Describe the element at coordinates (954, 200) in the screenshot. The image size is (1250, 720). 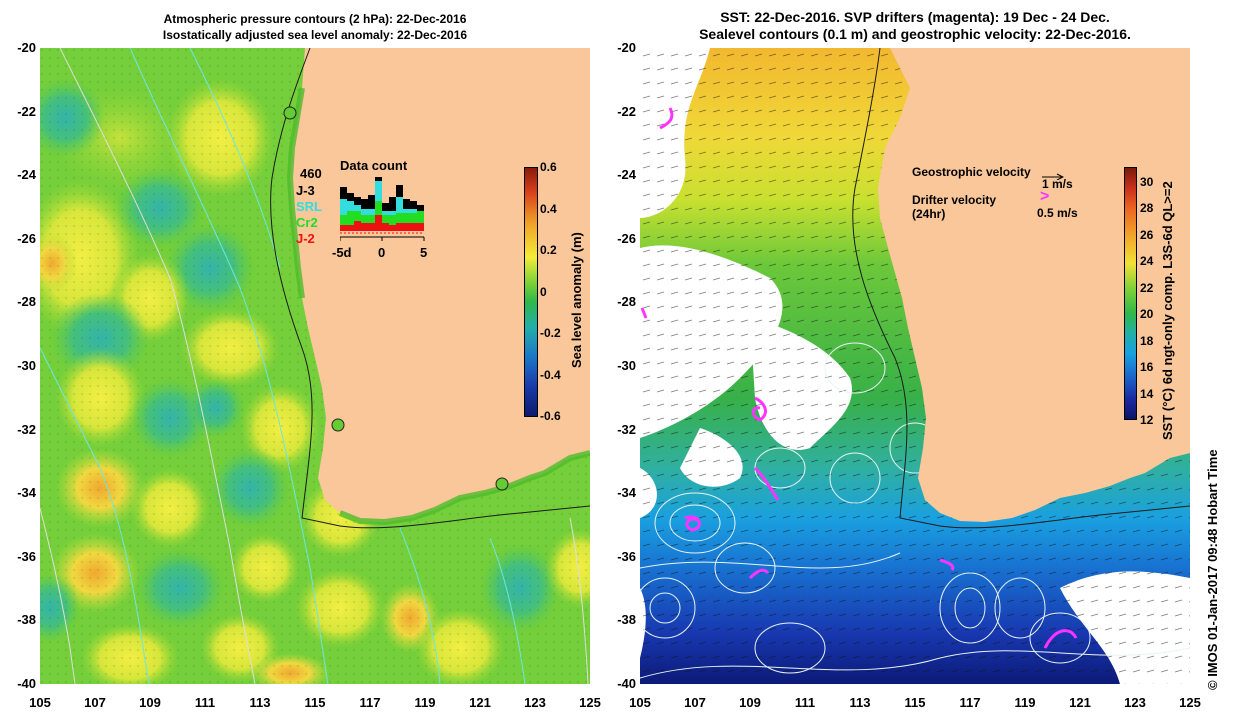
I see `drifter-velocity-label: Drifter velocity` at that location.